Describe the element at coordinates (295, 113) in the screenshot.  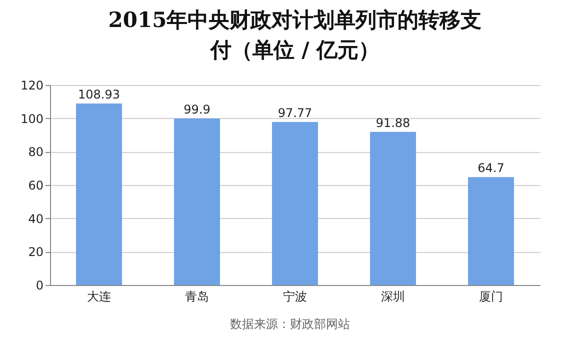
I see `data-label: 97.77` at that location.